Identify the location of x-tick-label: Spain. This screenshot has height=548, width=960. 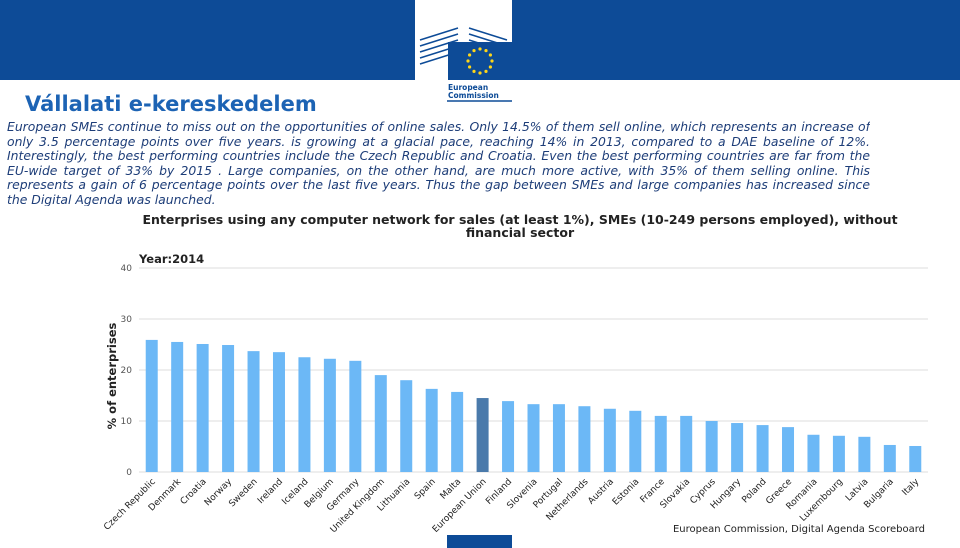
(425, 489).